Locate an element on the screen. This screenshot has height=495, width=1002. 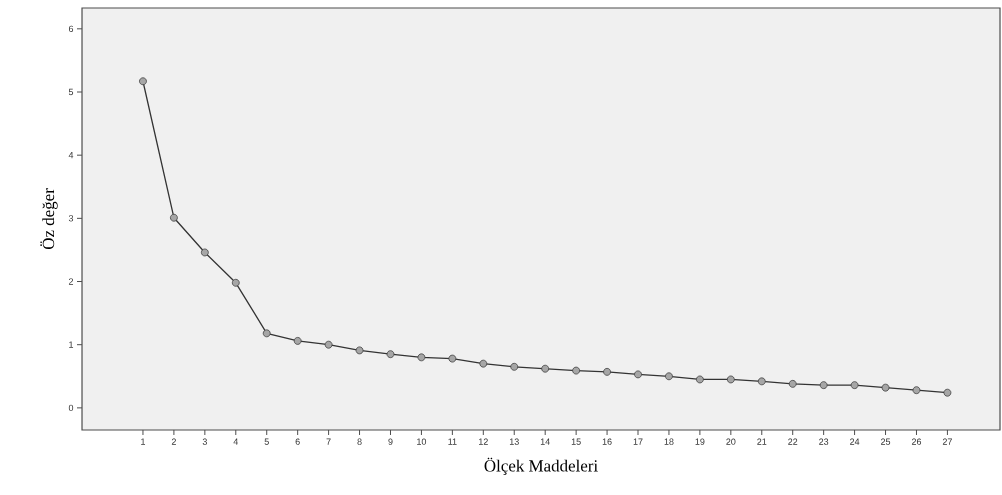
y-axis-title: Öz değer is located at coordinates (49, 219).